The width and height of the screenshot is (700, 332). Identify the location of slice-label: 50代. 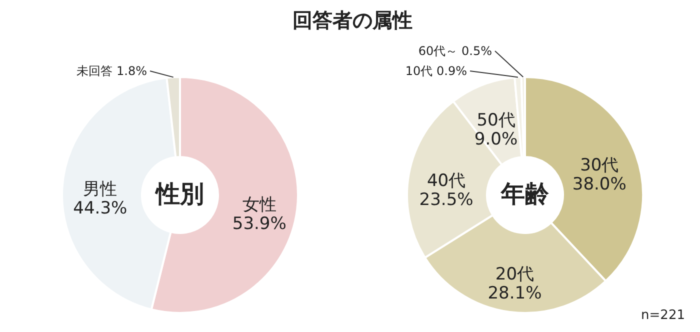
(496, 120).